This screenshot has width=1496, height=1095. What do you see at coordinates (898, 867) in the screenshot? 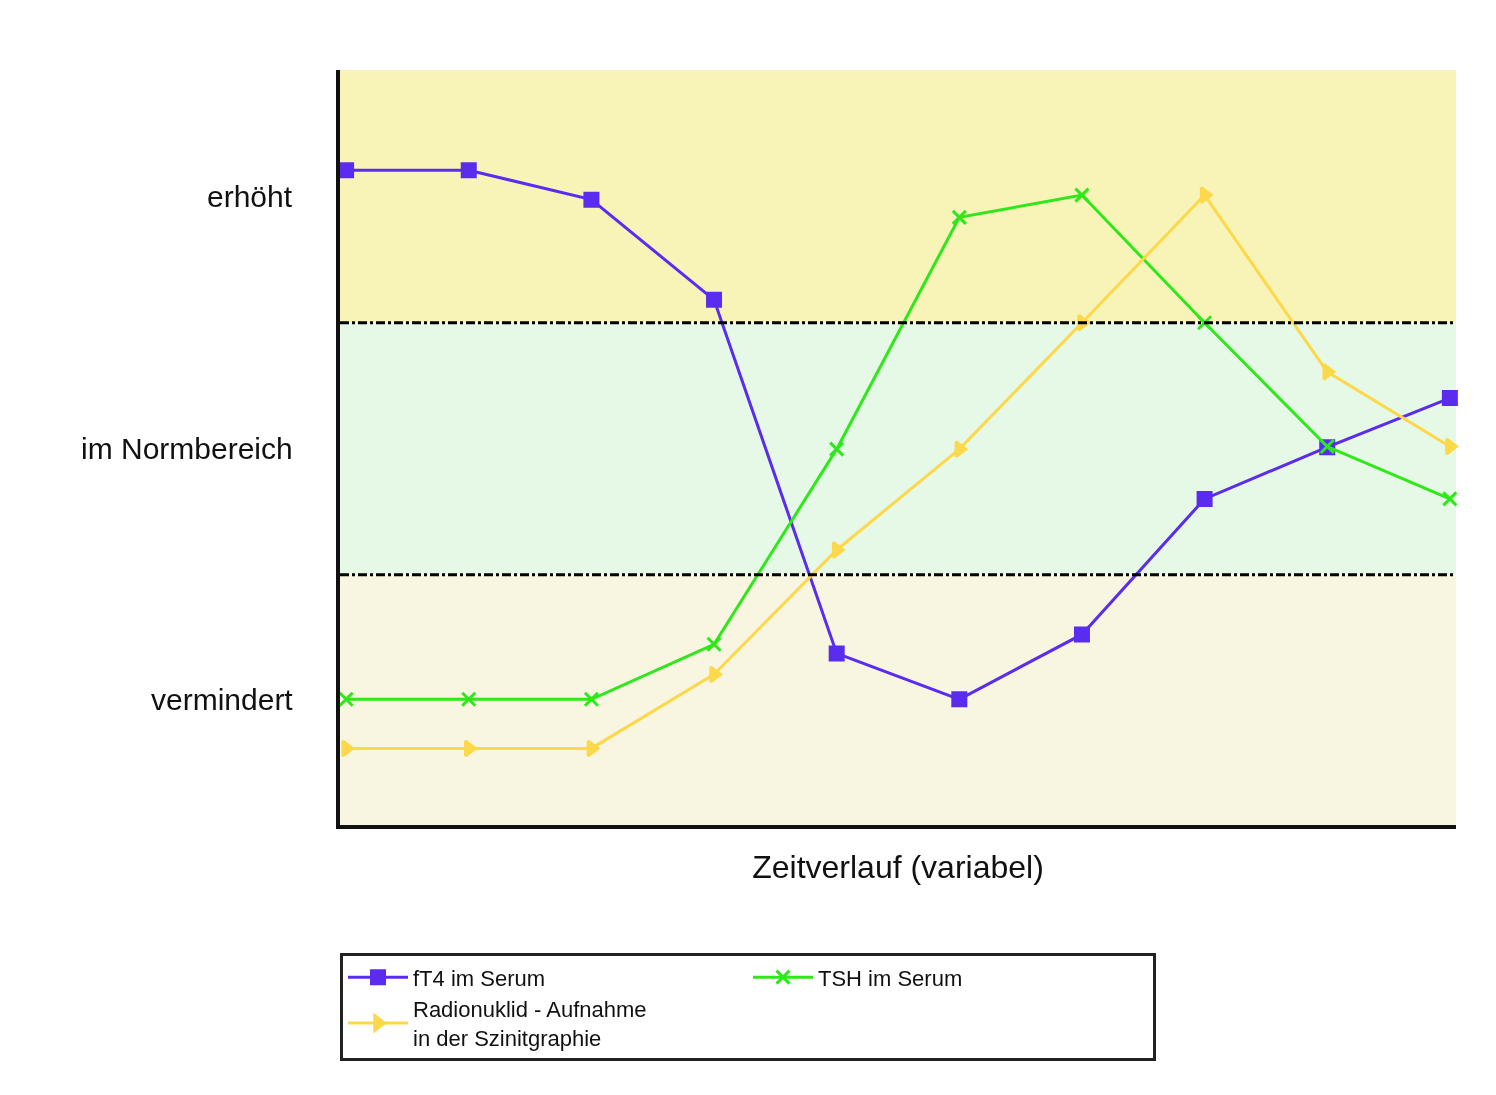
I see `x-axis-title: Zeitverlauf (variabel)` at bounding box center [898, 867].